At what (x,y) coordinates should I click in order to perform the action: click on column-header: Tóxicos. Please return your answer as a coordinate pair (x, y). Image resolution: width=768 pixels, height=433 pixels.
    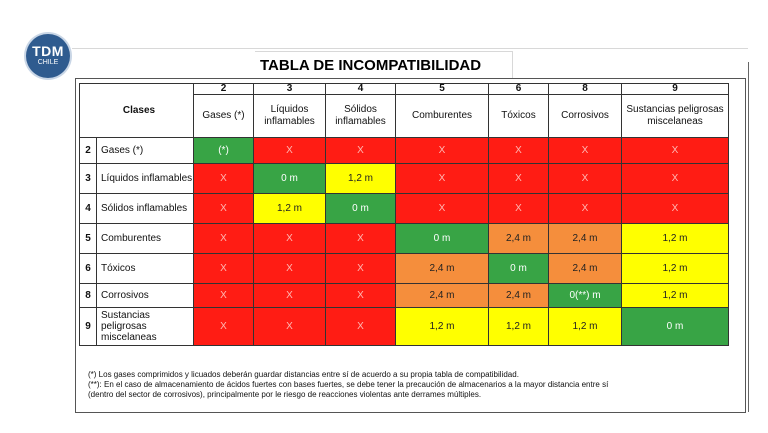
    Looking at the image, I should click on (518, 116).